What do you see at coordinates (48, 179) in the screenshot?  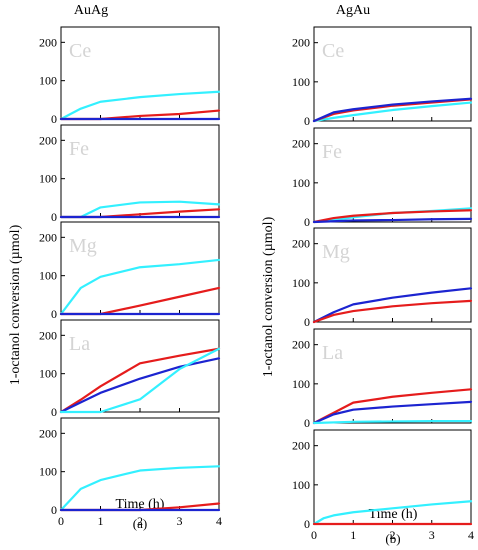 I see `chart-a-panel-2-ytick-label-1: 100` at bounding box center [48, 179].